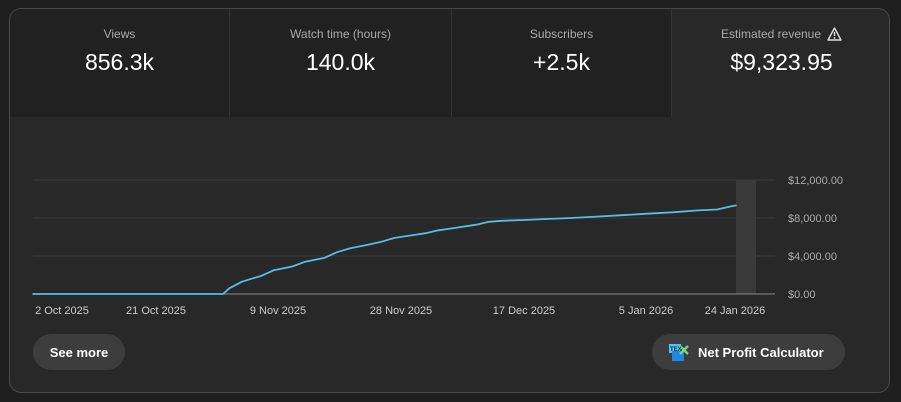 Image resolution: width=901 pixels, height=402 pixels. I want to click on tab-revenue-label: Estimated revenue, so click(771, 34).